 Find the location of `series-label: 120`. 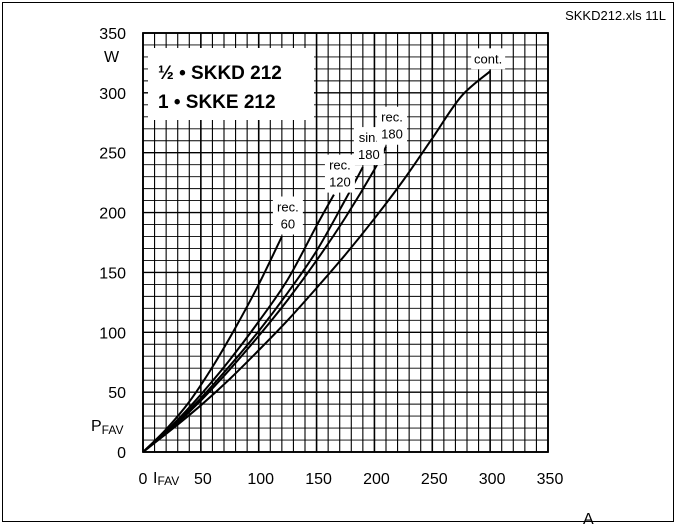

series-label: 120 is located at coordinates (340, 182).